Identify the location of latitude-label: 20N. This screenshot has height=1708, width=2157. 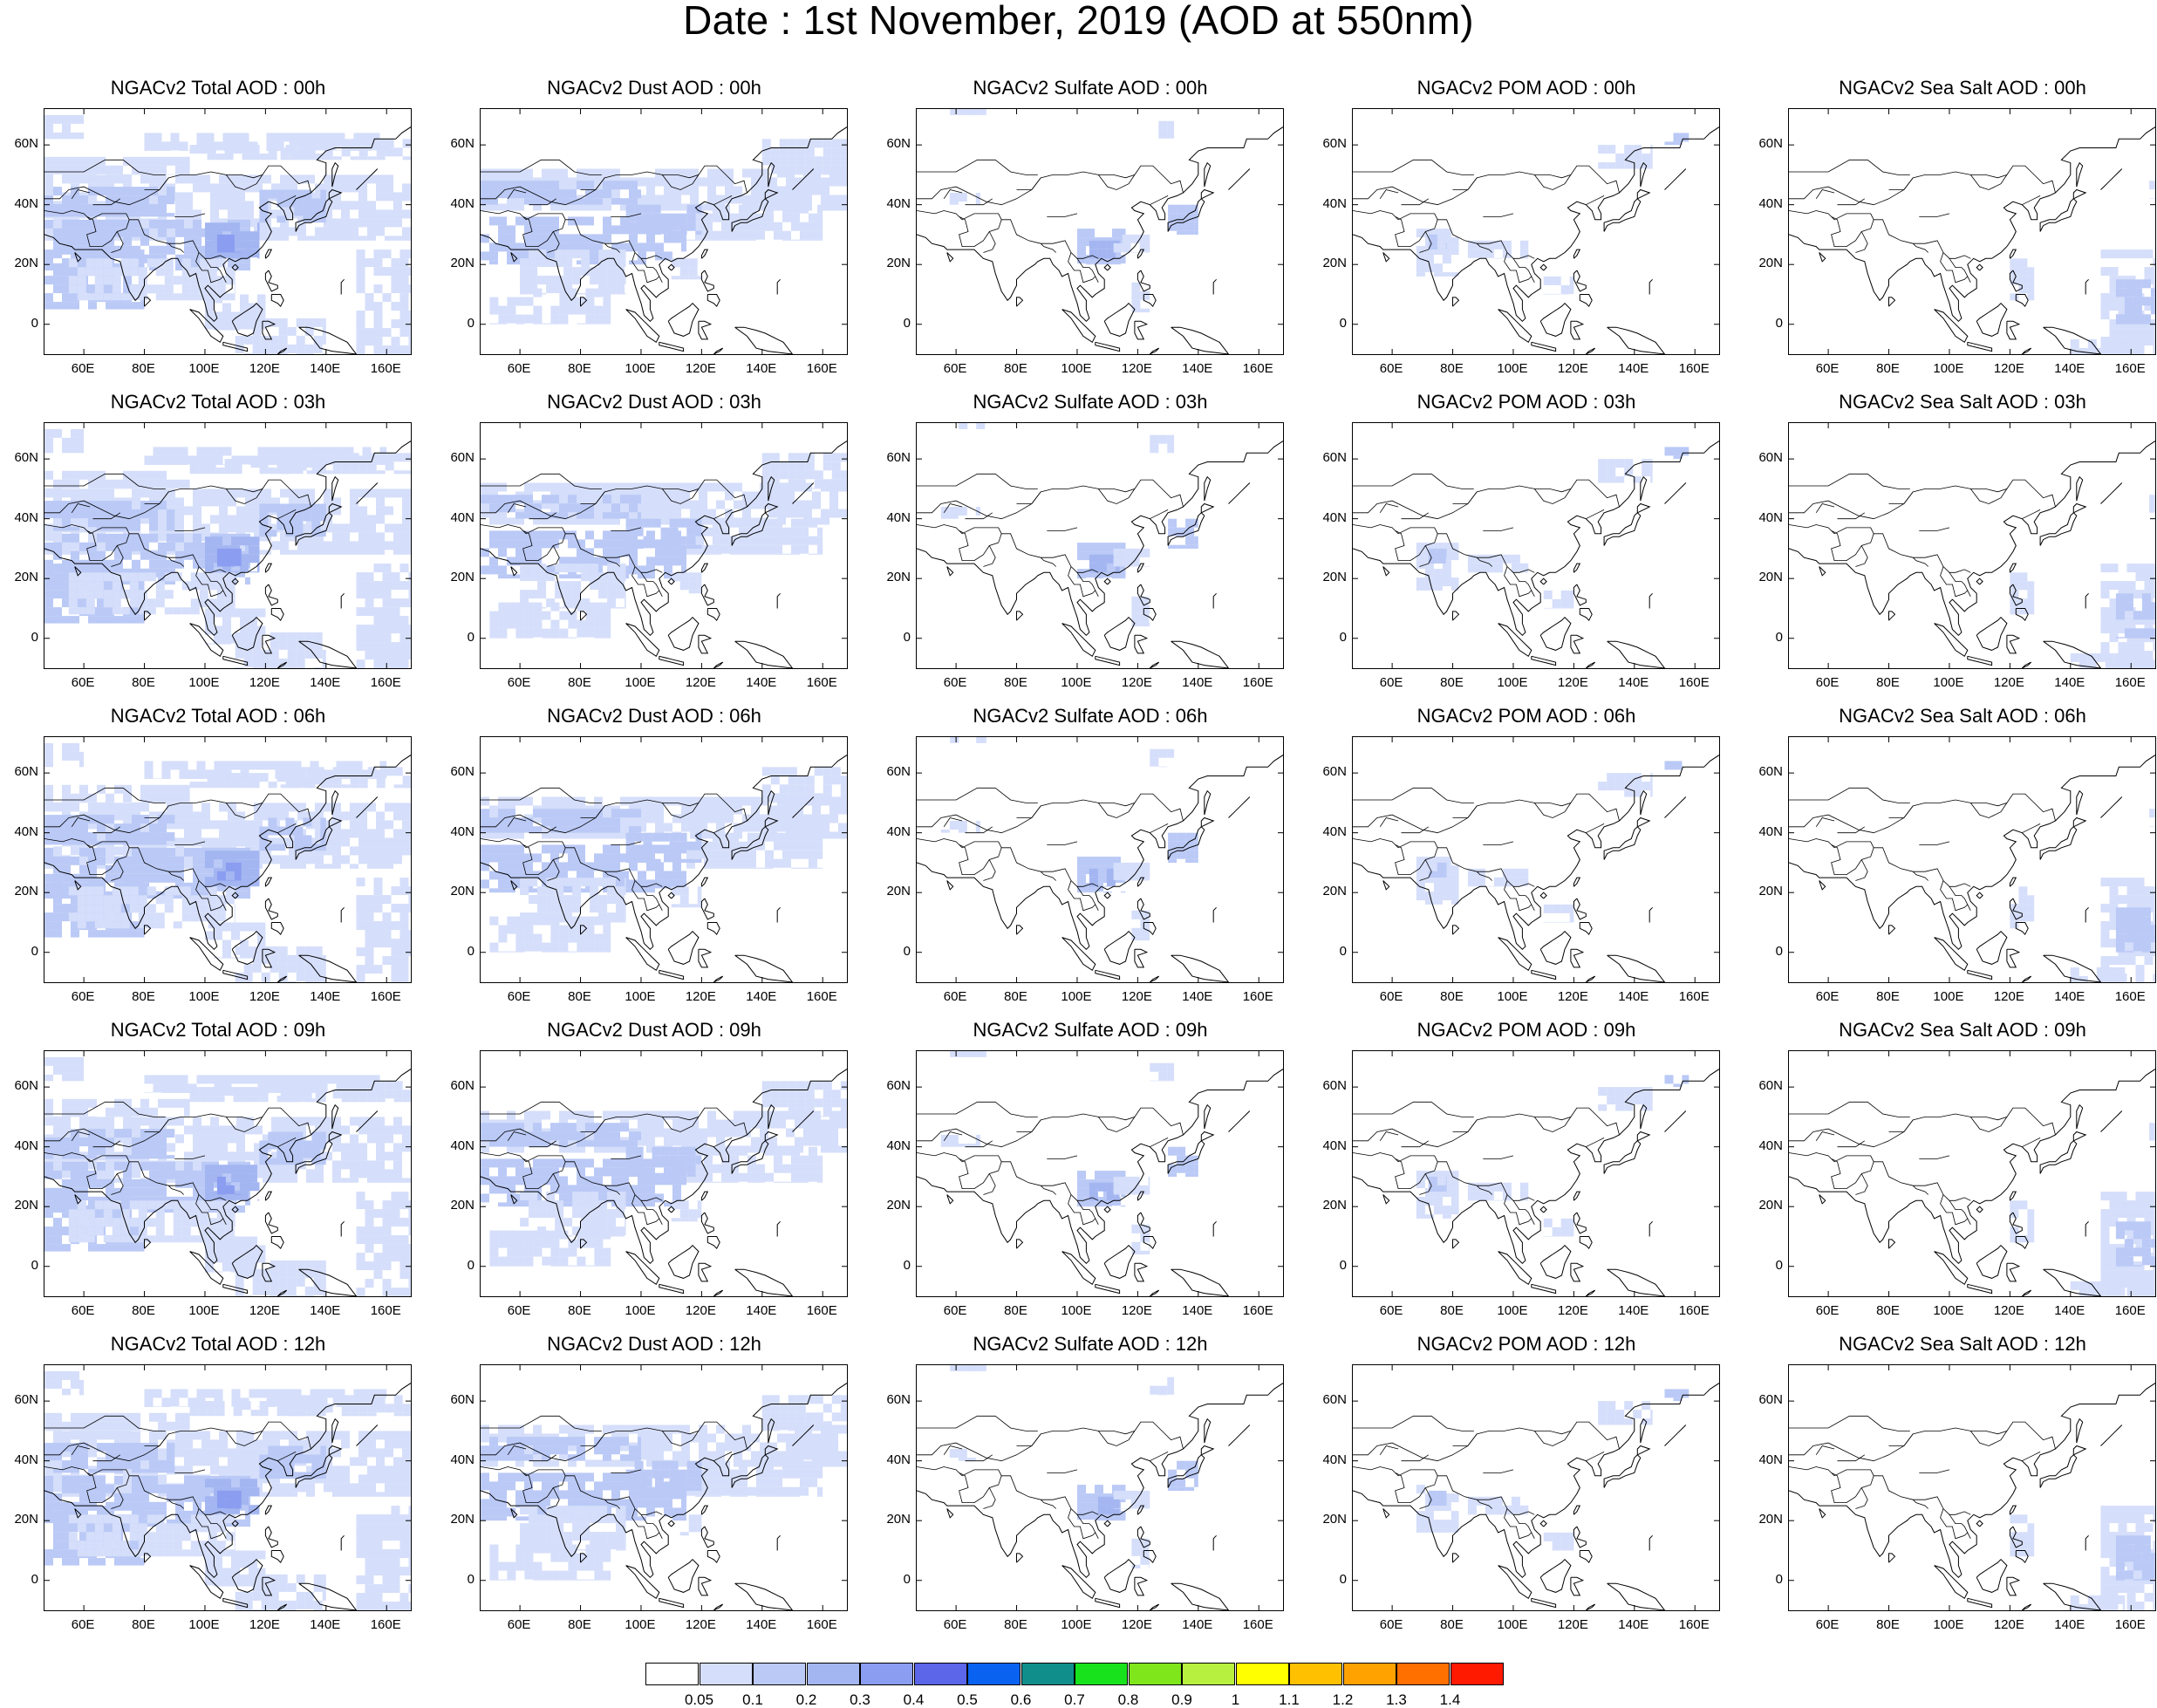
(457, 577).